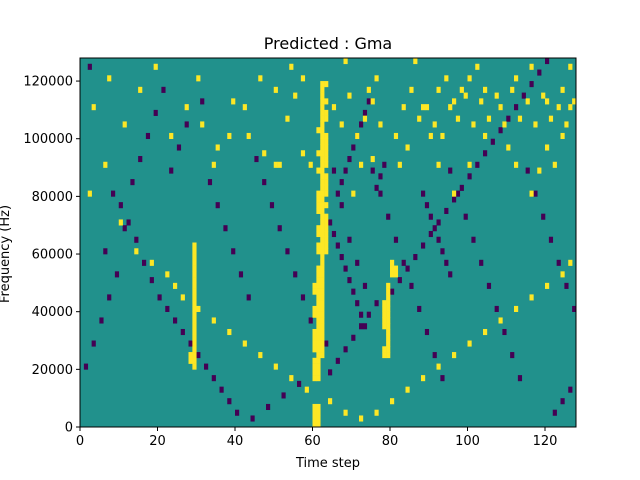  What do you see at coordinates (316, 438) in the screenshot?
I see `x-axis: 0 20 40 60 80 100 120` at bounding box center [316, 438].